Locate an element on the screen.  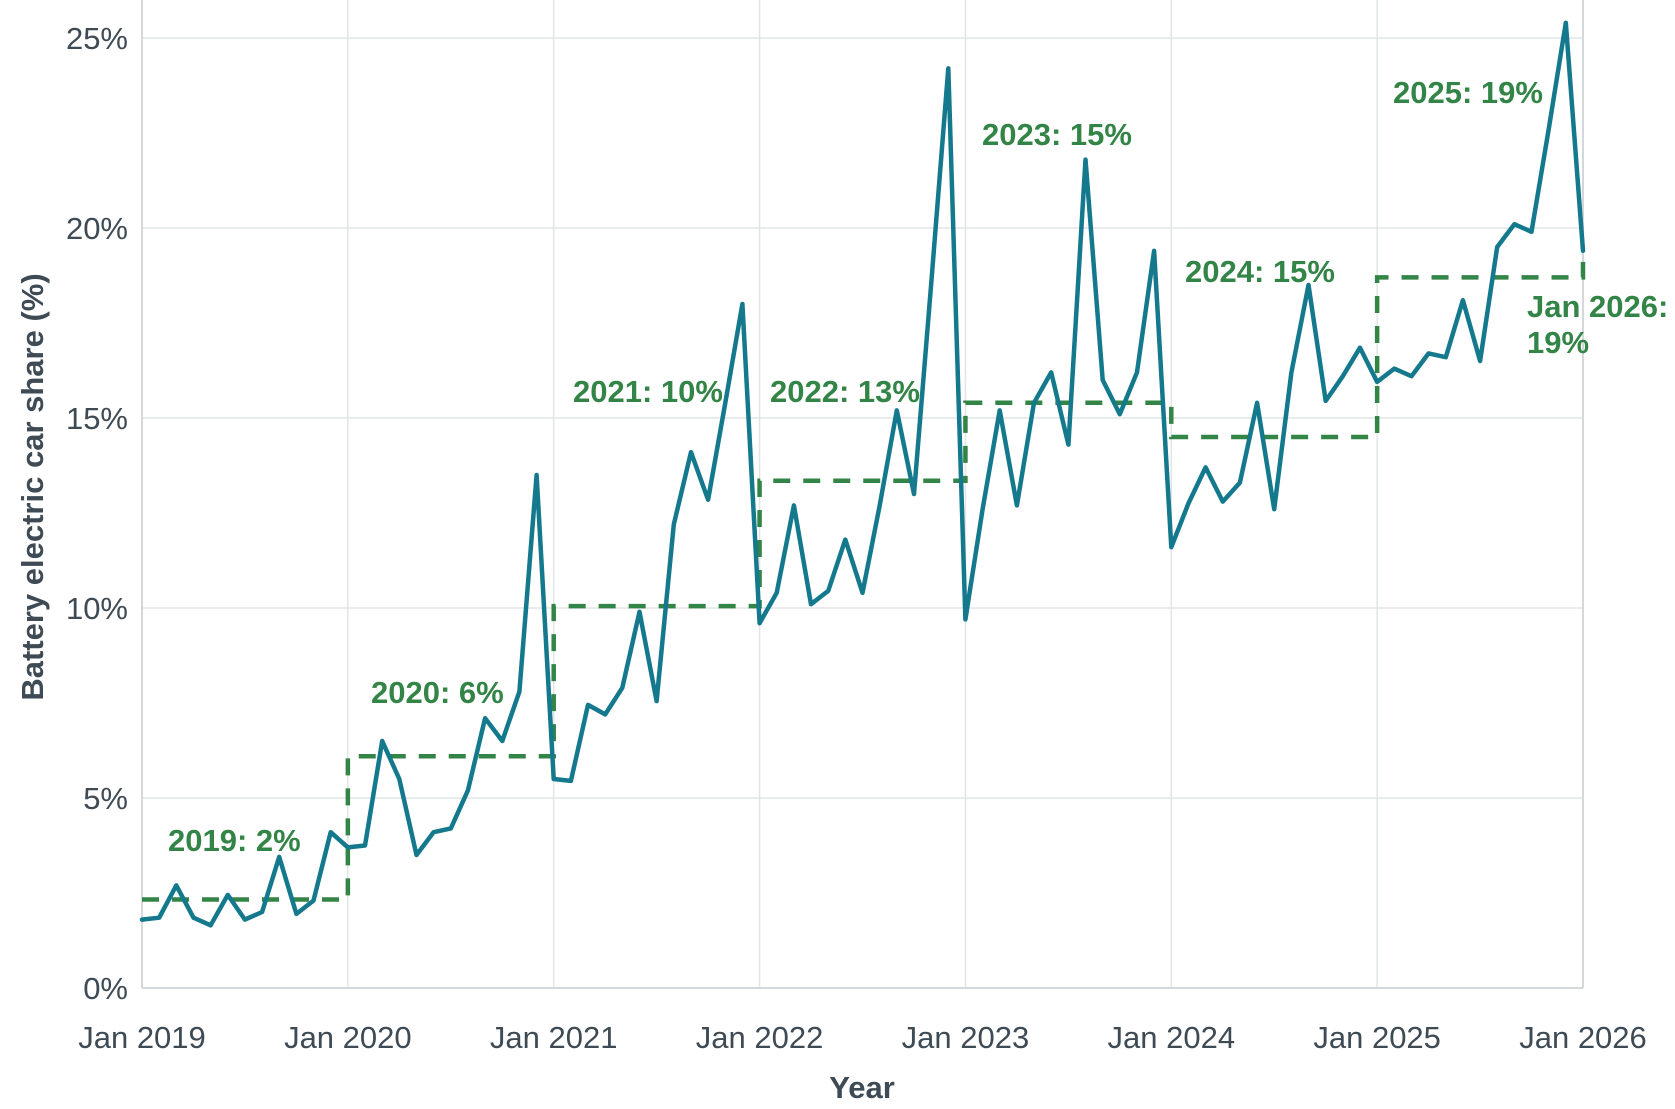
x-tick-label: Jan 2020 is located at coordinates (348, 1037).